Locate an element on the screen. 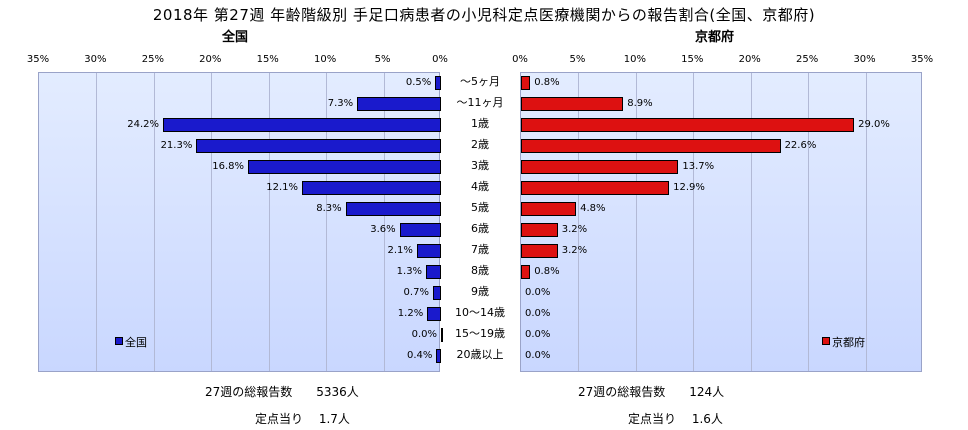  kyoto-legend-swatch is located at coordinates (826, 341).